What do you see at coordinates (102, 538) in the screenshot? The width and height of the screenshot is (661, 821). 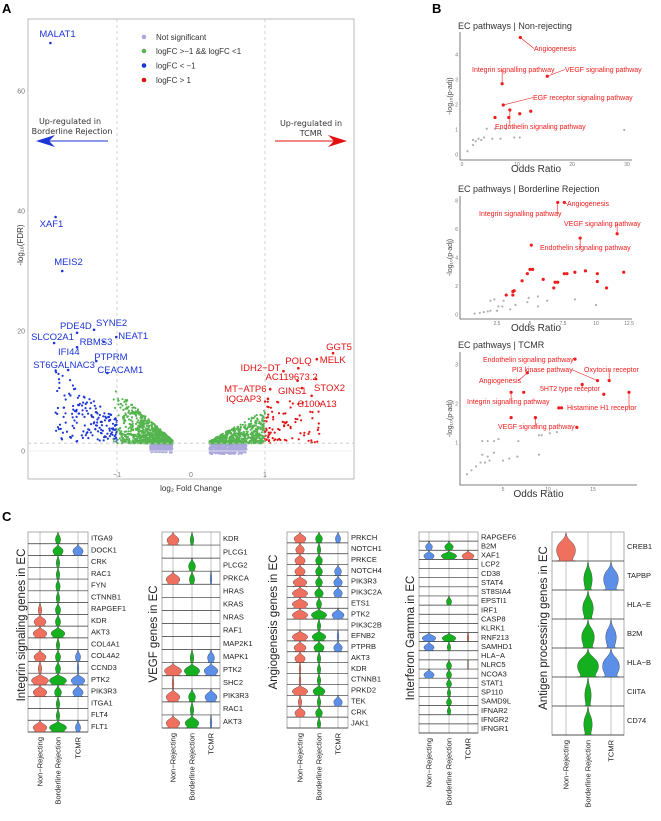 I see `gene-label: ITGA9` at bounding box center [102, 538].